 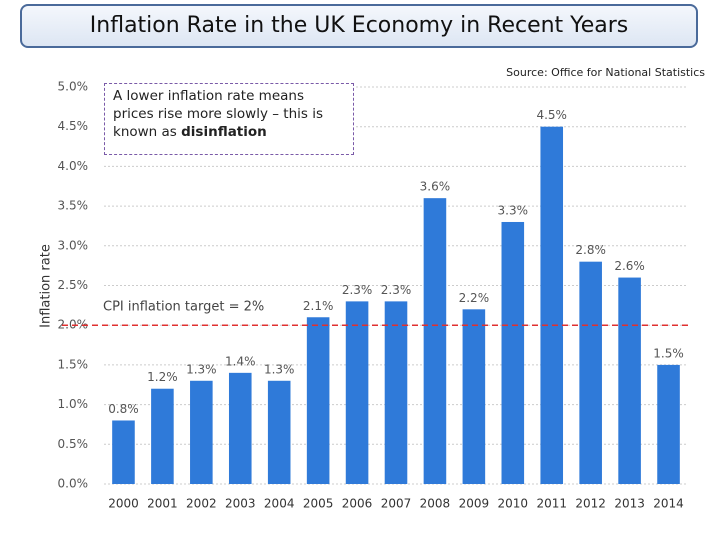 What do you see at coordinates (551, 115) in the screenshot?
I see `value-label: 4.5%` at bounding box center [551, 115].